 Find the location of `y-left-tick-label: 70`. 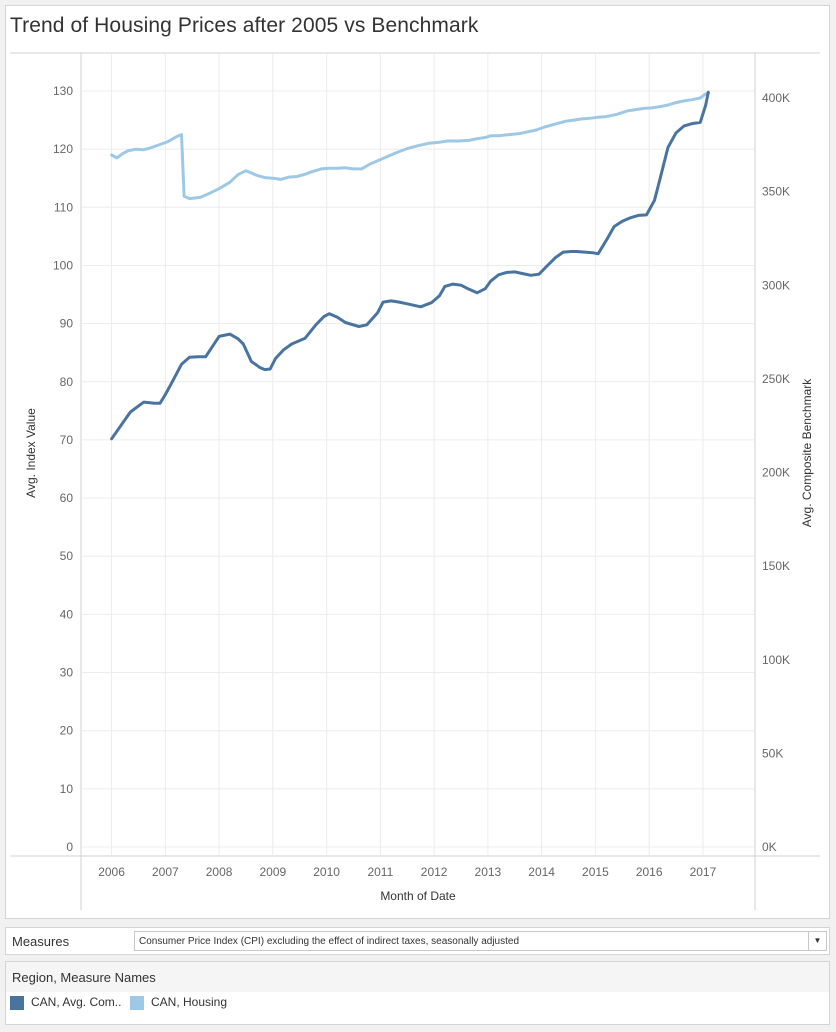

y-left-tick-label: 70 is located at coordinates (67, 440).